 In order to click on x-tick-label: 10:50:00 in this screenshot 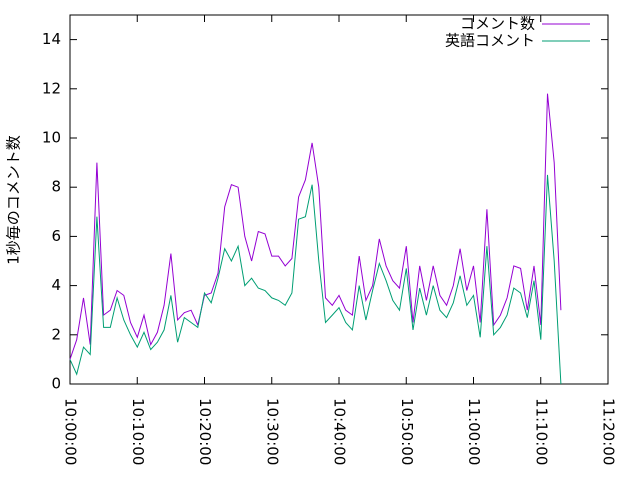, I will do `click(407, 431)`.